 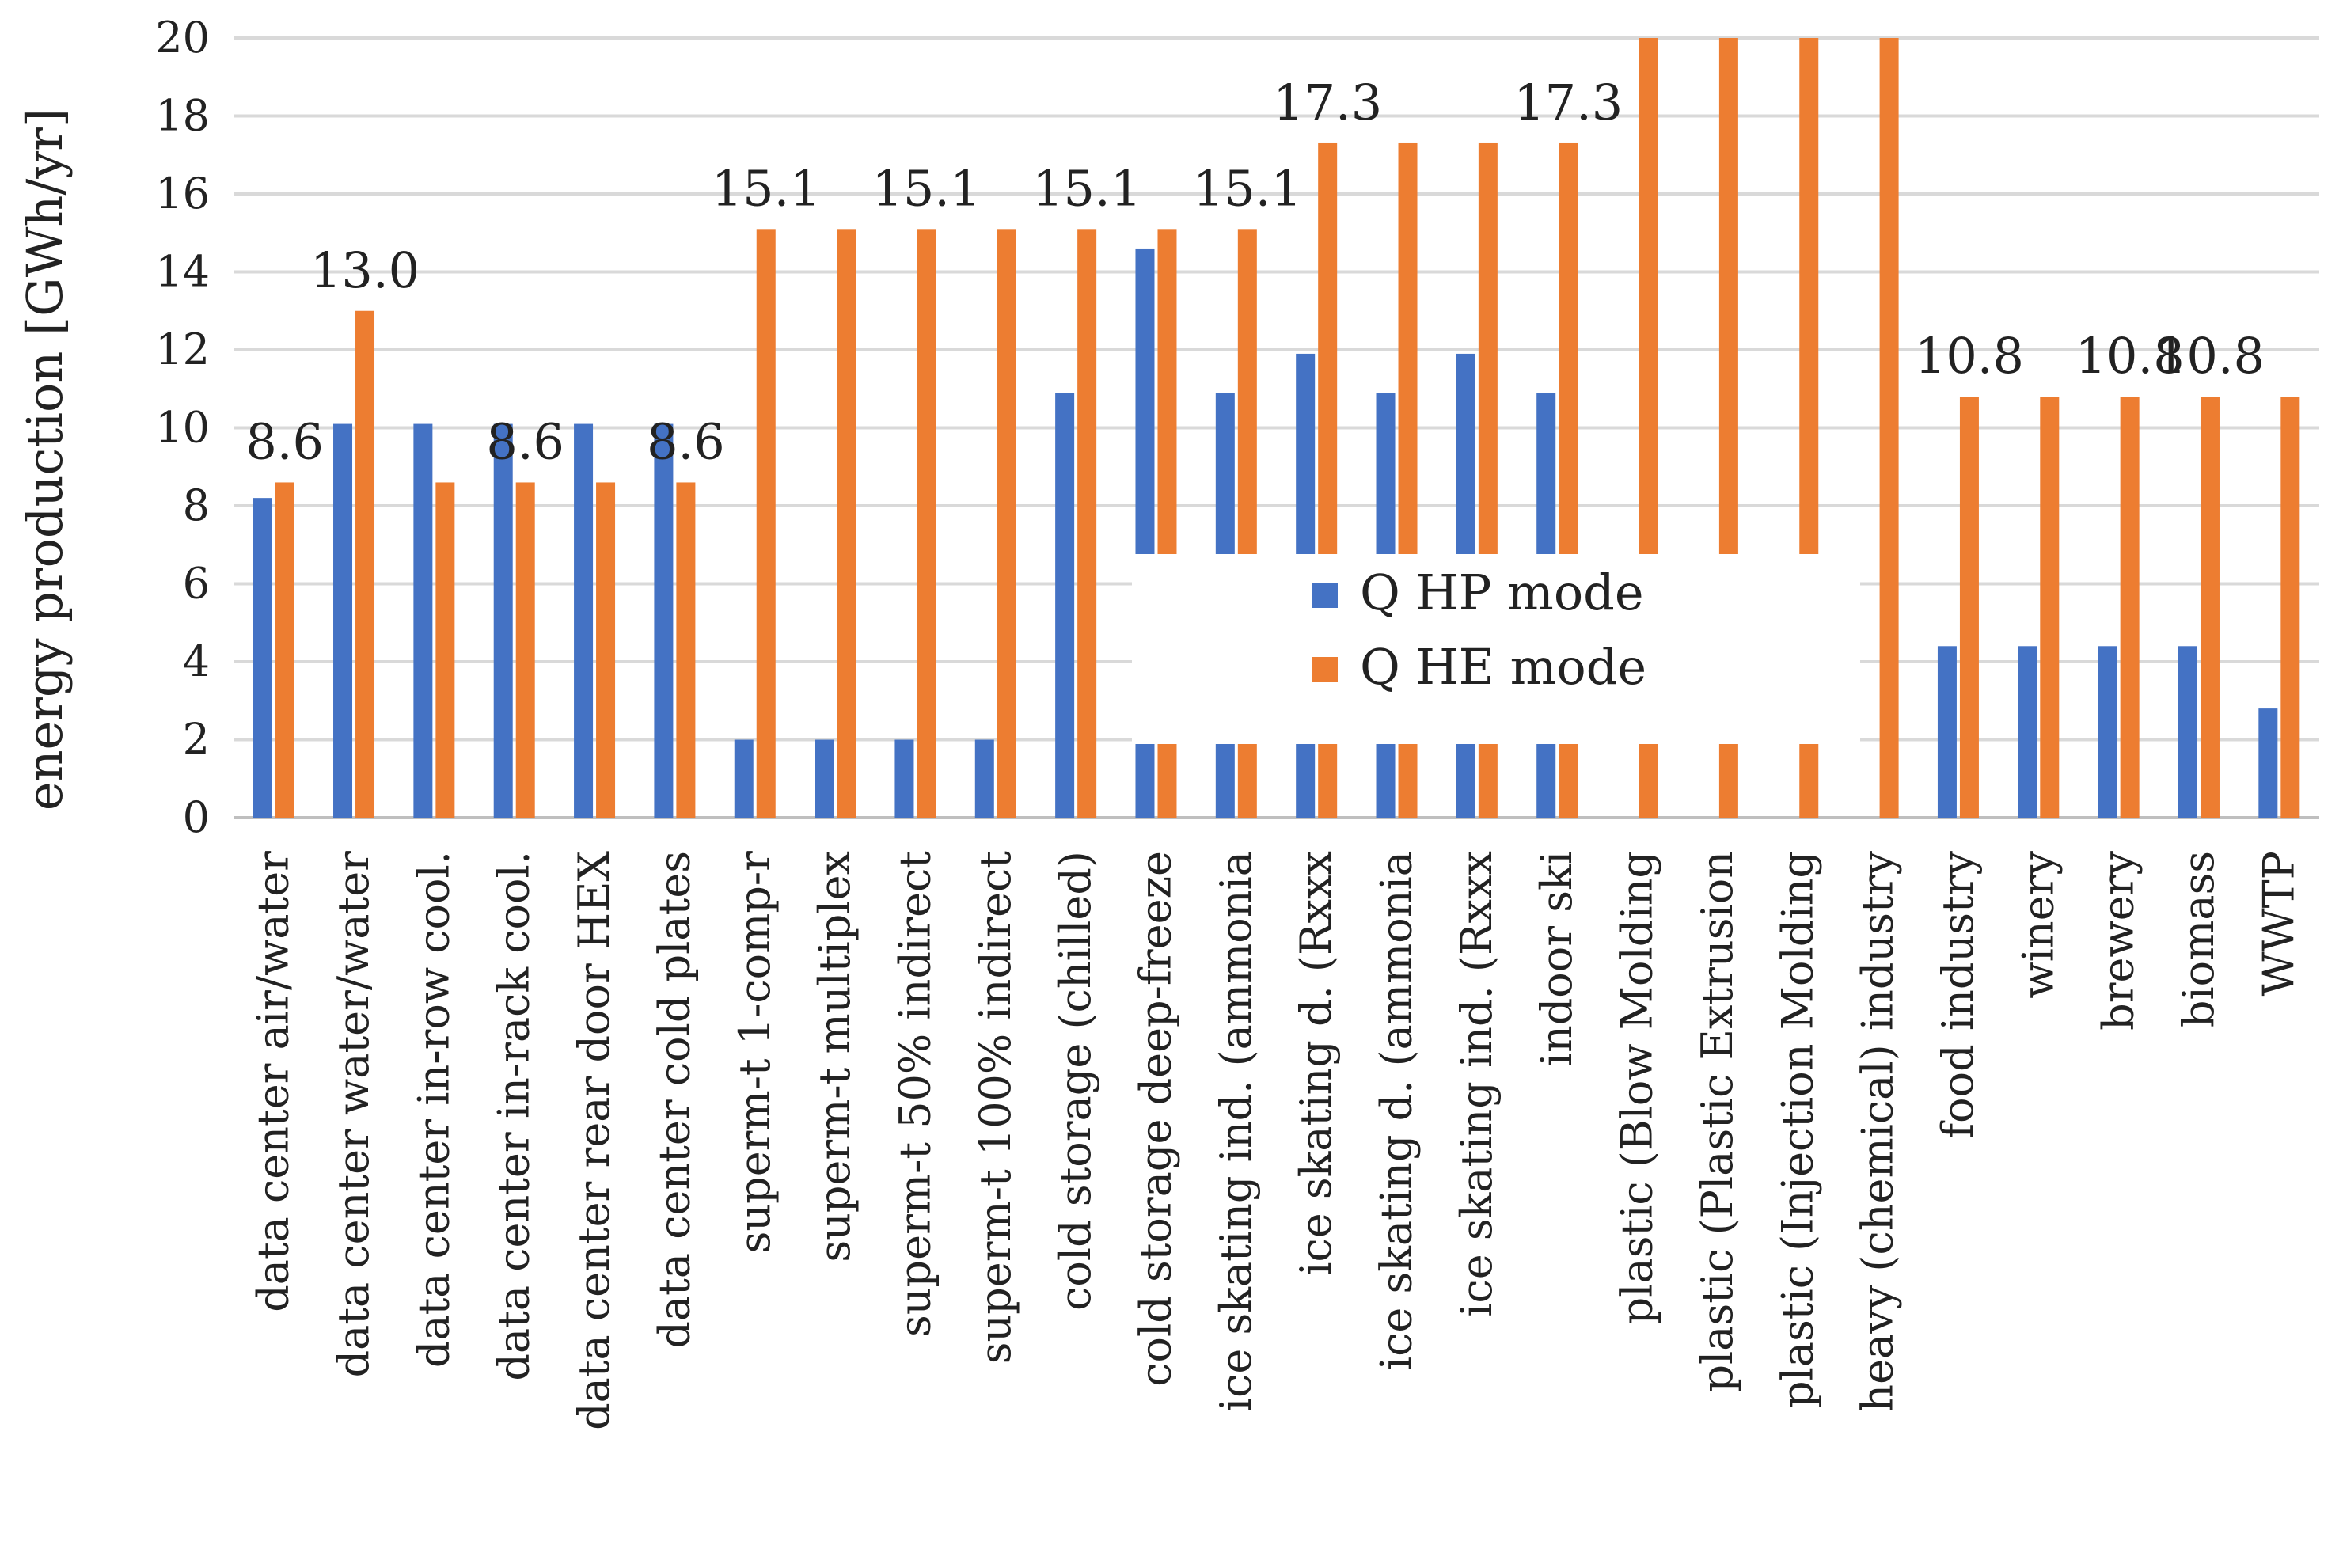 I want to click on category-label: WWTP, so click(x=2279, y=923).